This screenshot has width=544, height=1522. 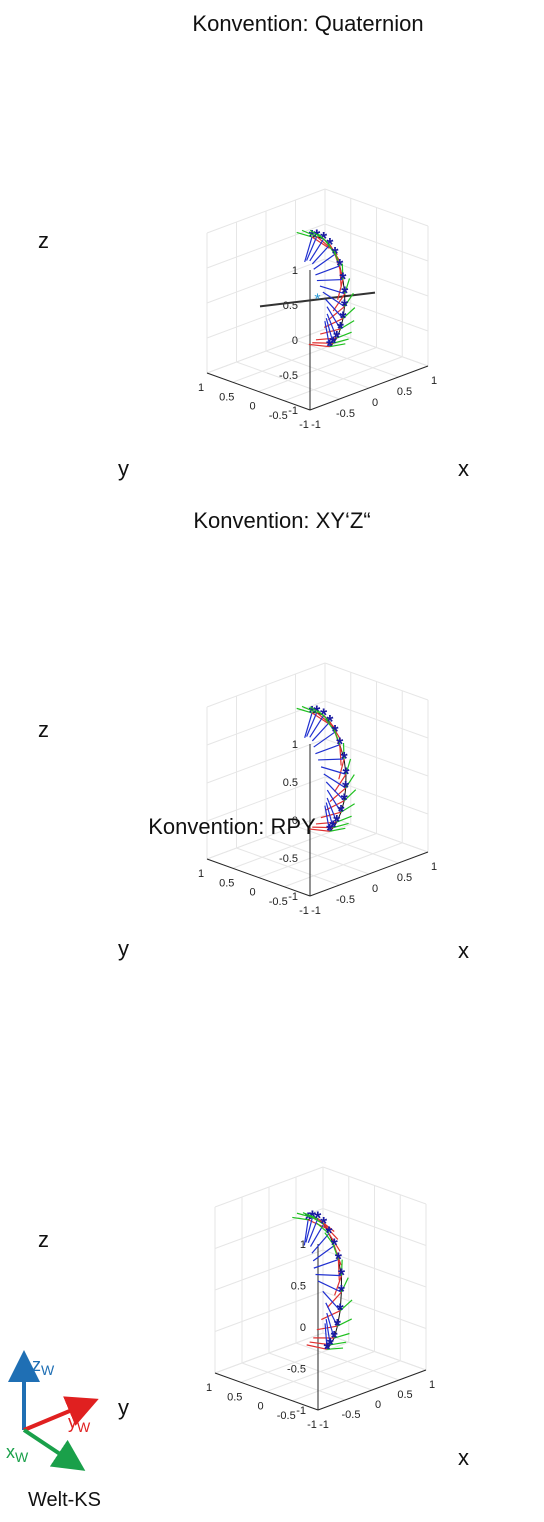 I want to click on rotation-center-marker: *, so click(x=317, y=300).